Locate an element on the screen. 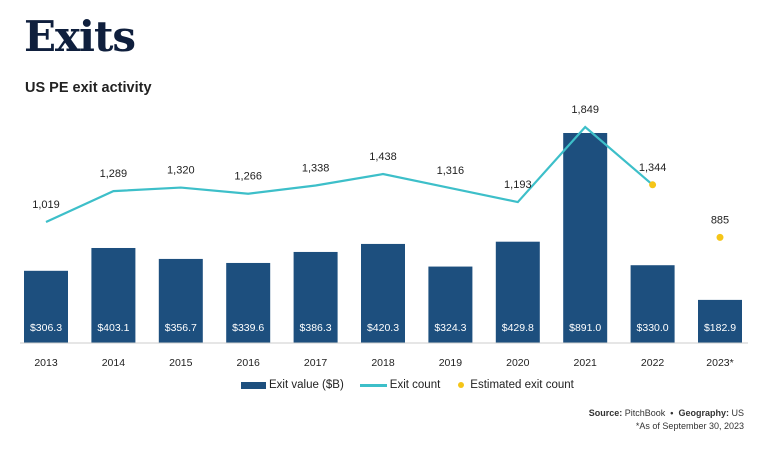 This screenshot has height=451, width=768. x-tick-label: 2022 is located at coordinates (653, 363).